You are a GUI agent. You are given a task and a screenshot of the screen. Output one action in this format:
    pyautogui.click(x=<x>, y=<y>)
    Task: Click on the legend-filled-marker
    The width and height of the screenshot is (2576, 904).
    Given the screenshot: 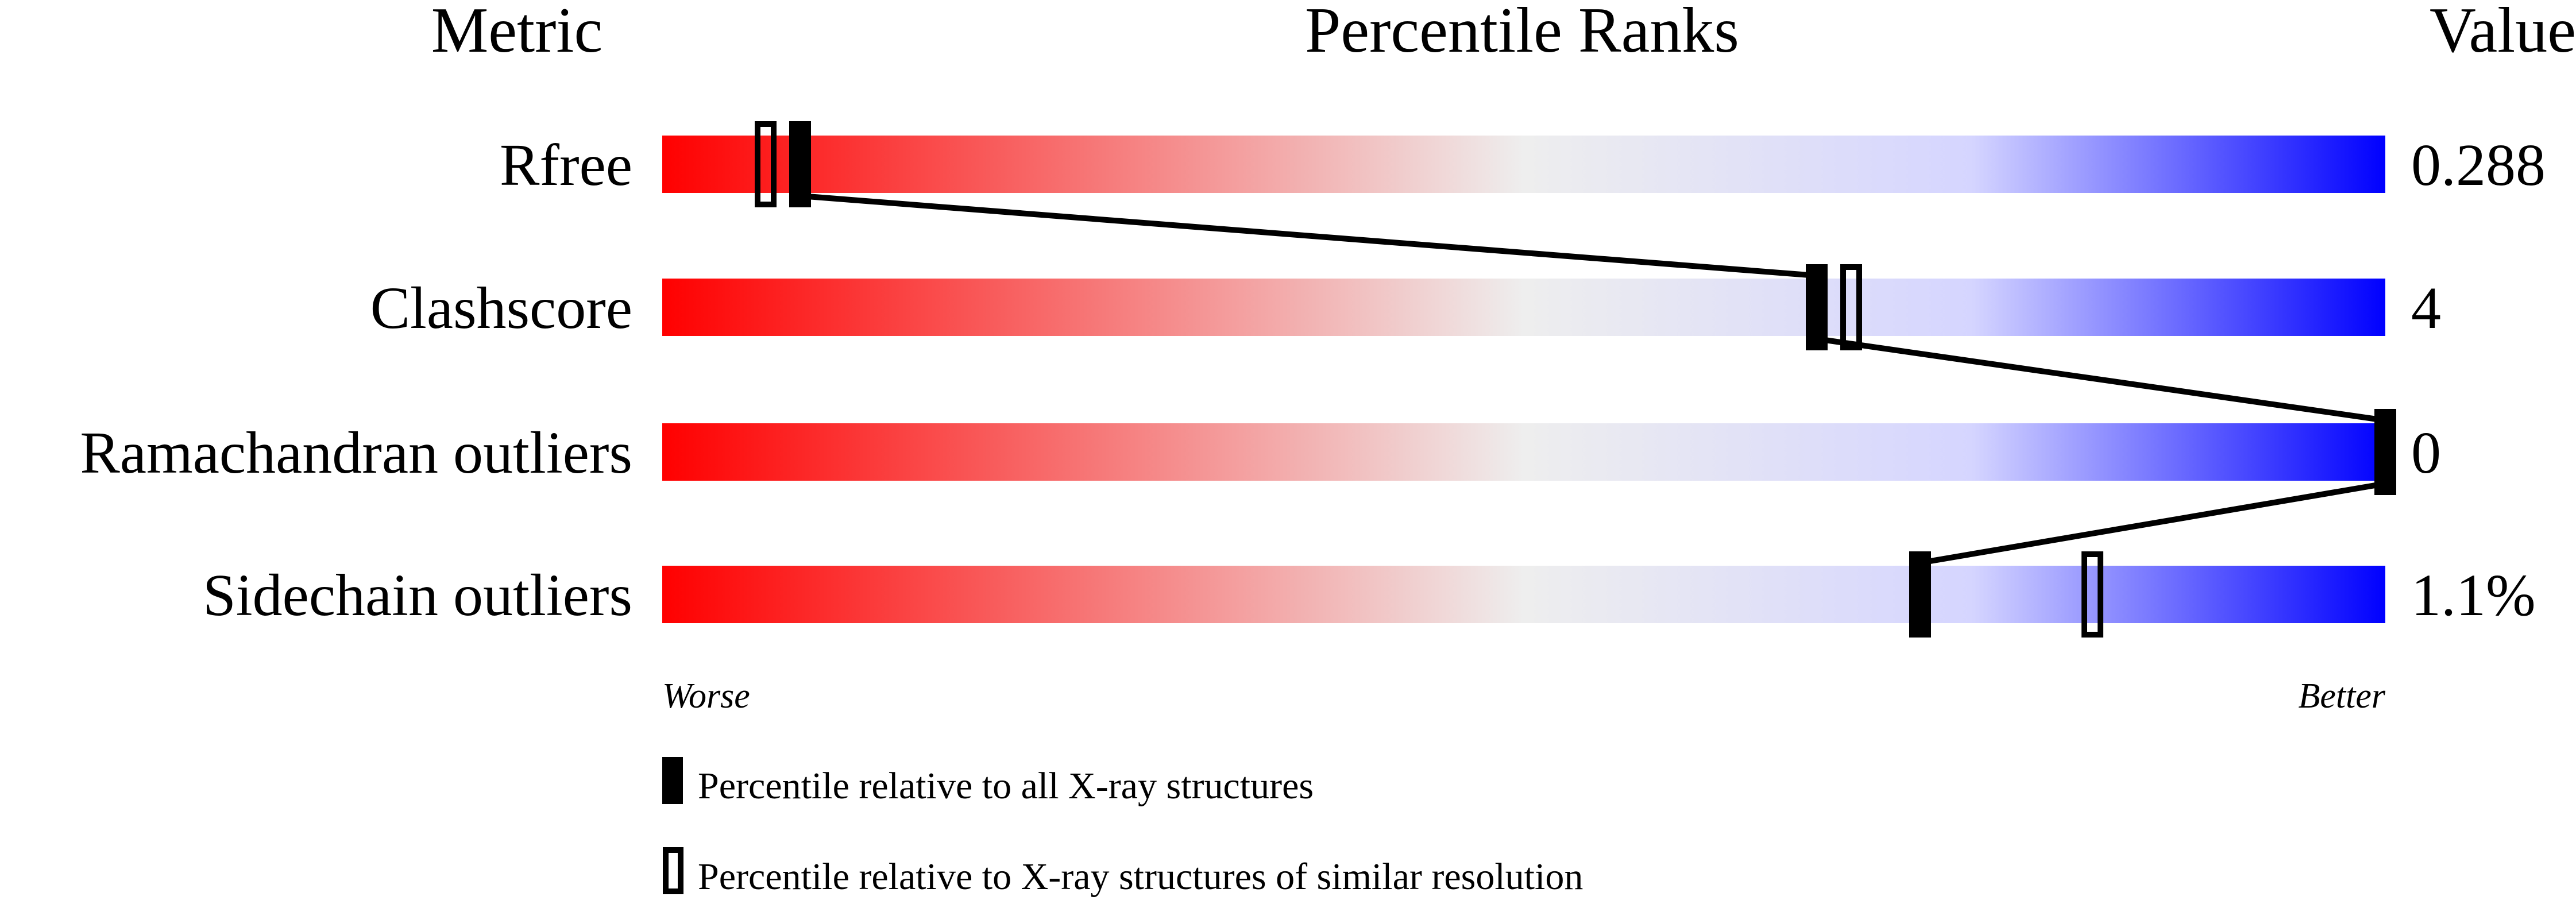 What is the action you would take?
    pyautogui.click(x=672, y=780)
    